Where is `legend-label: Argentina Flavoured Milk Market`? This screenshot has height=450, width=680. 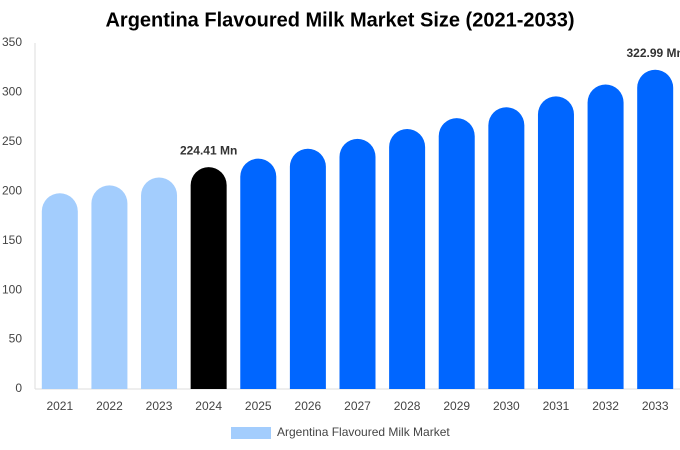 legend-label: Argentina Flavoured Milk Market is located at coordinates (363, 432).